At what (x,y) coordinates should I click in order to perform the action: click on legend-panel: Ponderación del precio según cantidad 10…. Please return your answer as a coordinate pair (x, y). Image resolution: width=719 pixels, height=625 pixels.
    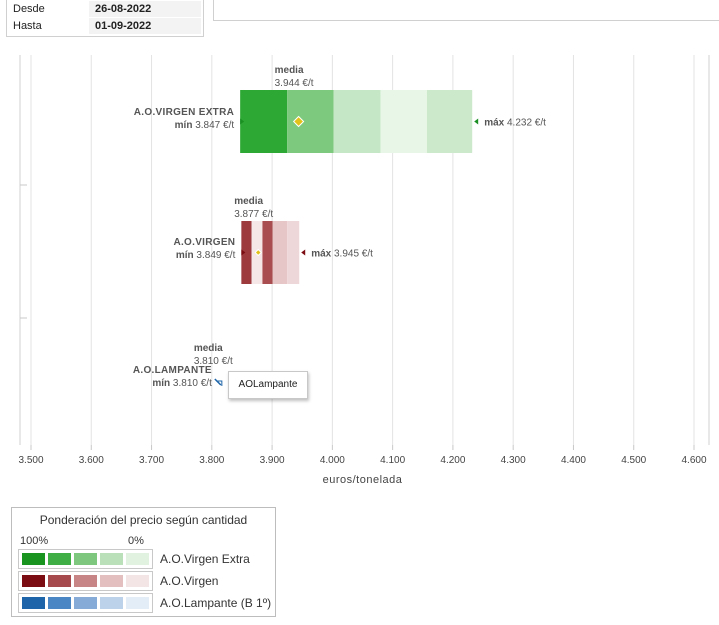
    Looking at the image, I should click on (143, 562).